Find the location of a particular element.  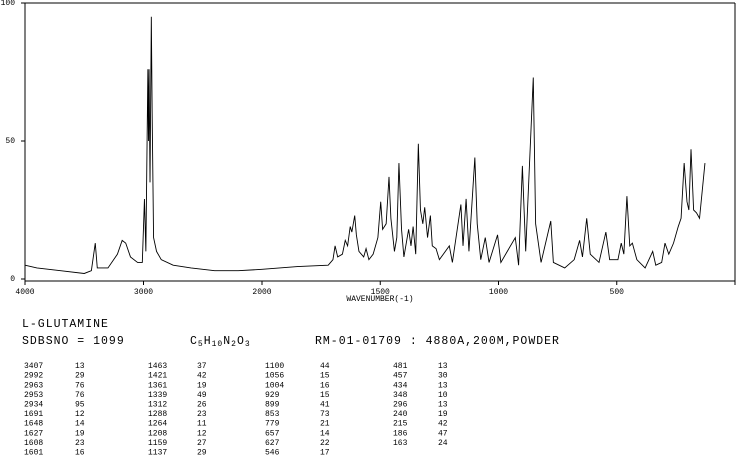

peak-table-cell: 1159 is located at coordinates (157, 443).